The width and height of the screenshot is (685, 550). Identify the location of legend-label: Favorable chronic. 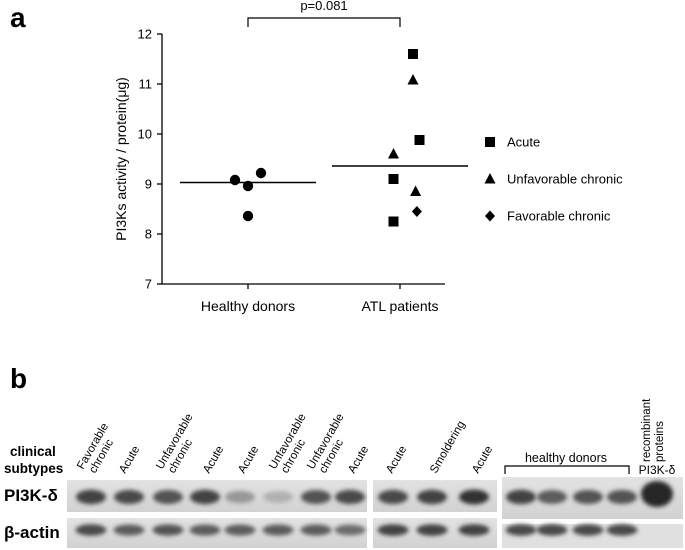
(559, 216).